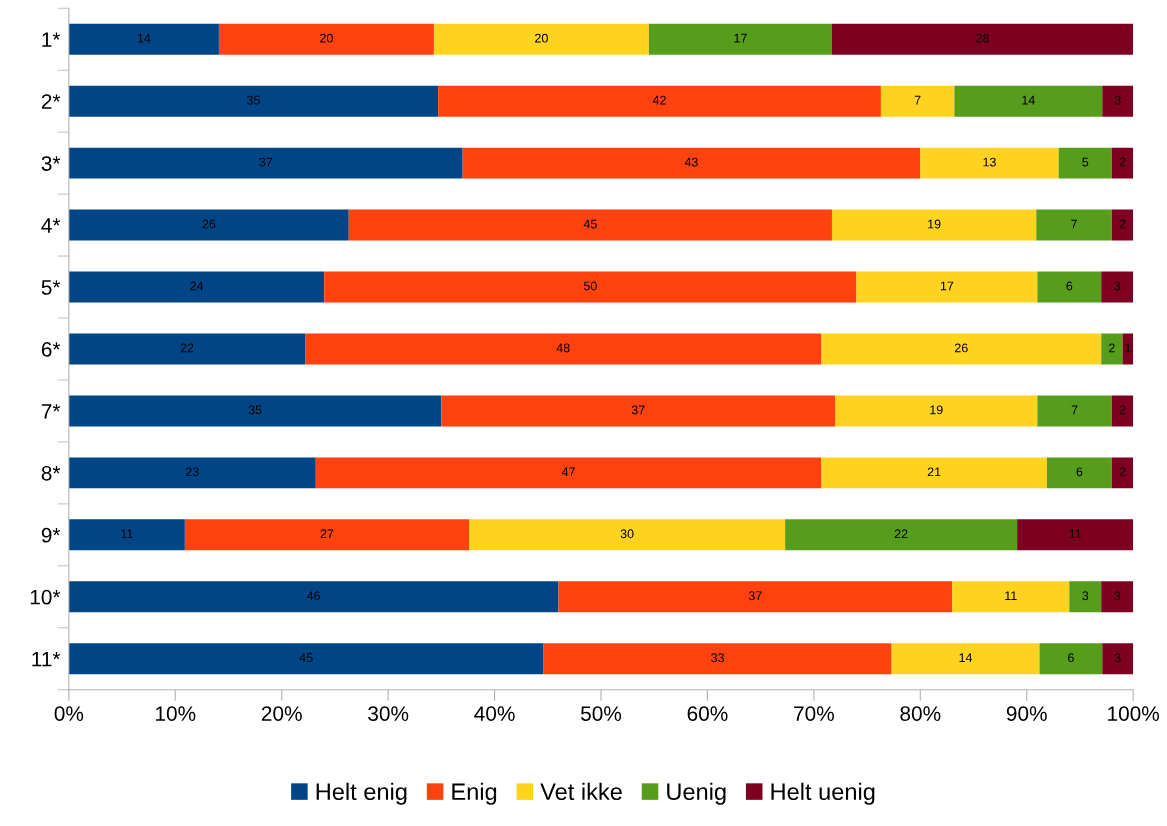 The width and height of the screenshot is (1167, 826). What do you see at coordinates (51, 287) in the screenshot?
I see `y-tick-label: 5*` at bounding box center [51, 287].